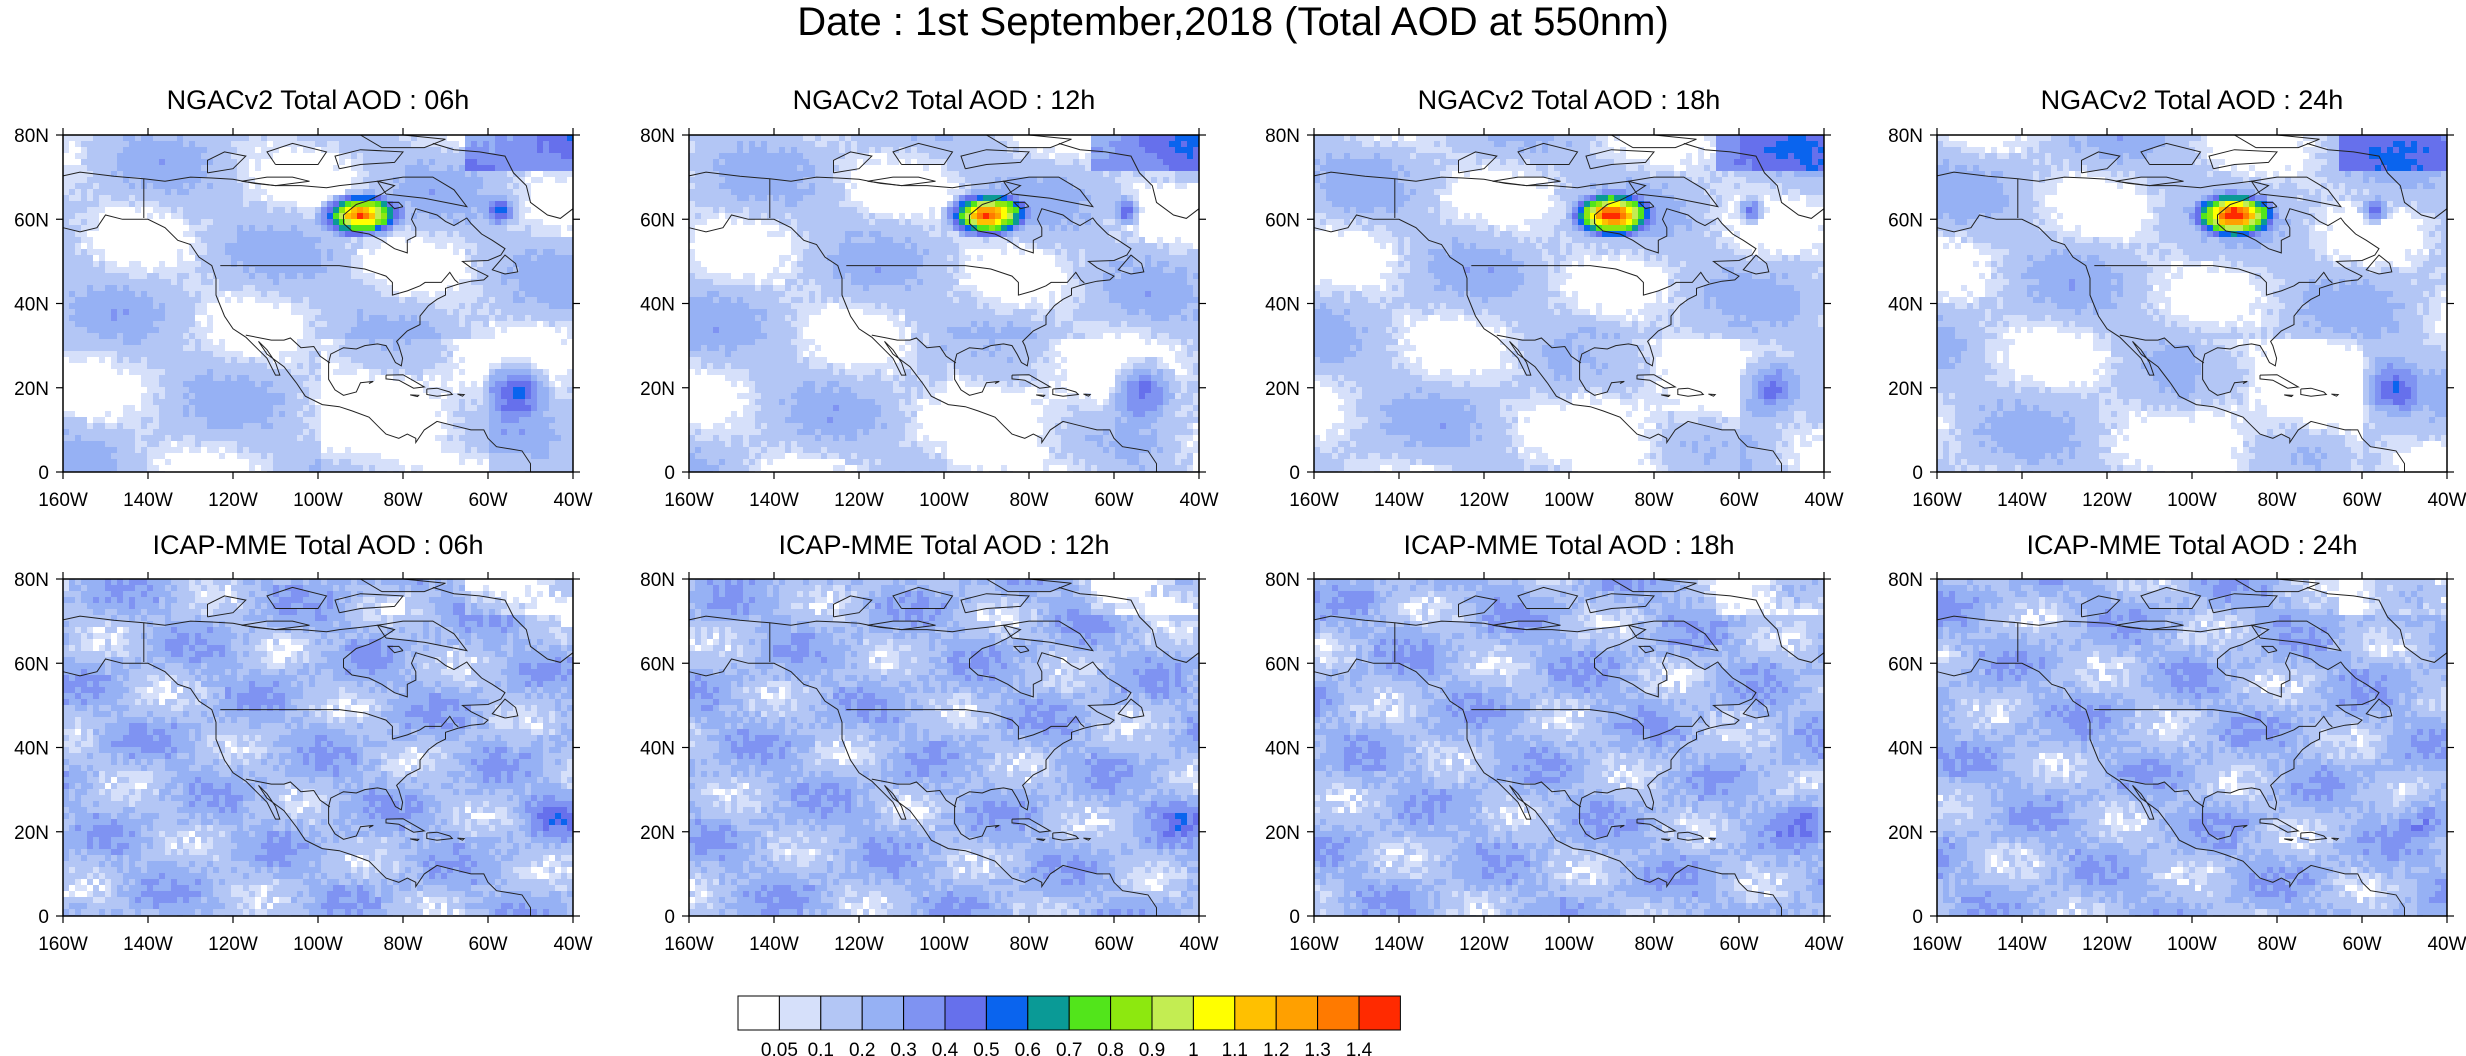 Image resolution: width=2466 pixels, height=1056 pixels. Describe the element at coordinates (1110, 1048) in the screenshot. I see `colorbar-label: 0.8` at that location.